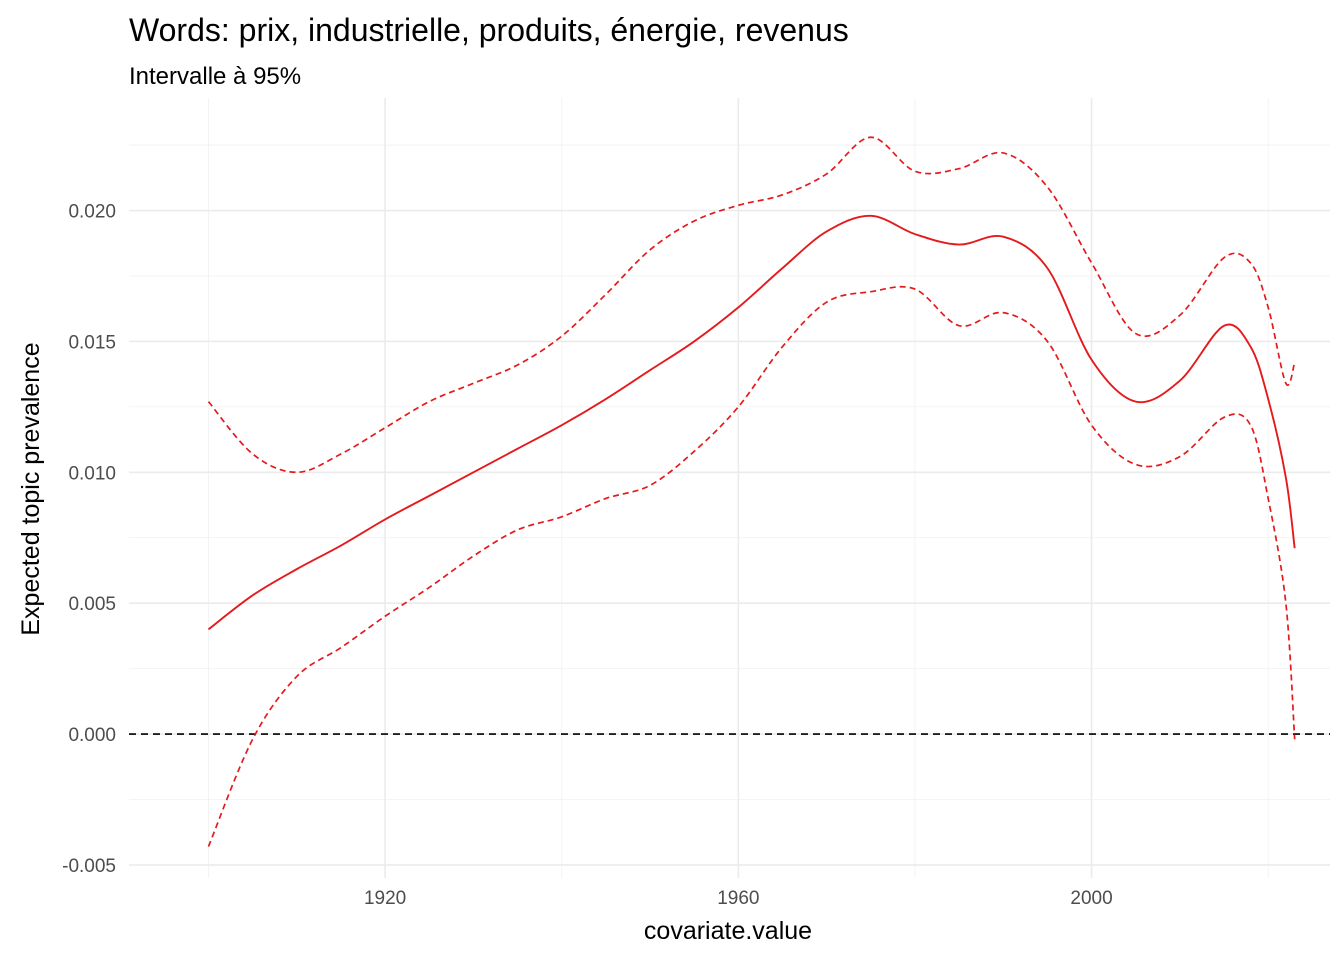 This screenshot has height=960, width=1344. I want to click on x-tick-label: 1960, so click(738, 898).